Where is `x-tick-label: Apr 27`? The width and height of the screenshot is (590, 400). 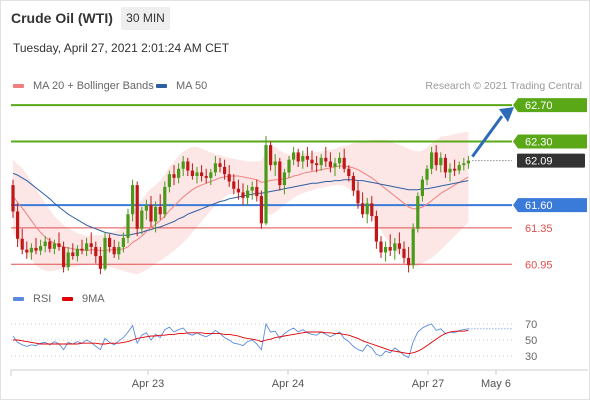 x-tick-label: Apr 27 is located at coordinates (428, 384).